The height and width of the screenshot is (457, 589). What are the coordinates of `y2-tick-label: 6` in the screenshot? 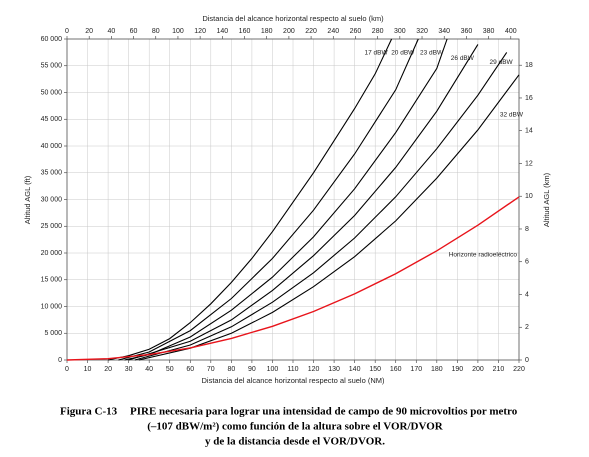 It's located at (527, 262).